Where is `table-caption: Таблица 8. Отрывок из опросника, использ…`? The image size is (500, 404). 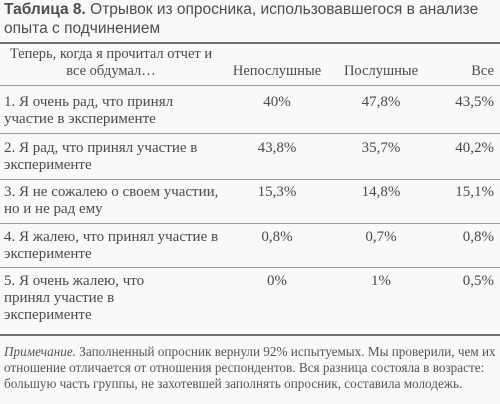
table-caption: Таблица 8. Отрывок из опросника, использ… is located at coordinates (251, 19).